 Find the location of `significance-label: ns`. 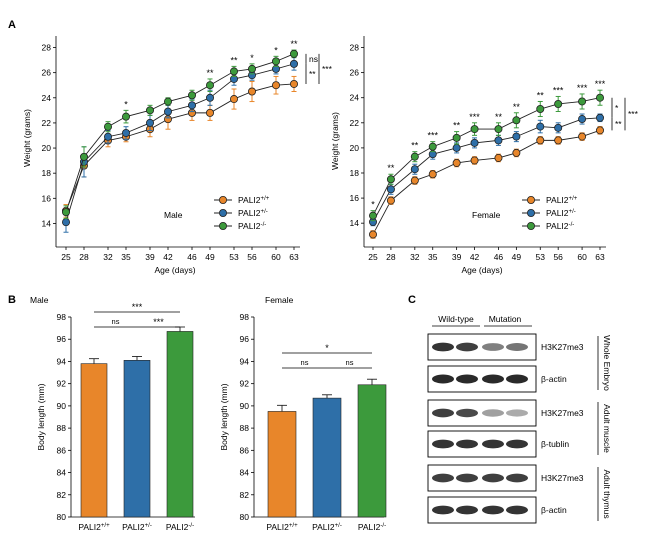

significance-label: ns is located at coordinates (305, 362).